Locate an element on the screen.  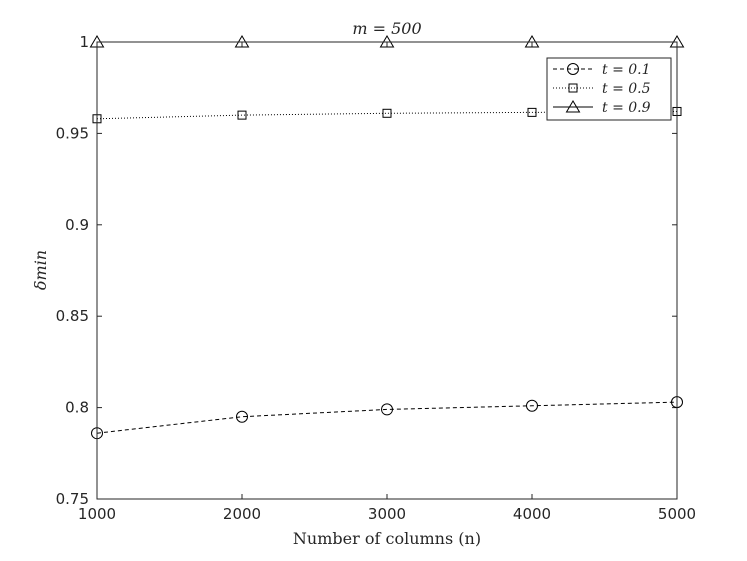
x-tick-label: 5000 is located at coordinates (677, 514).